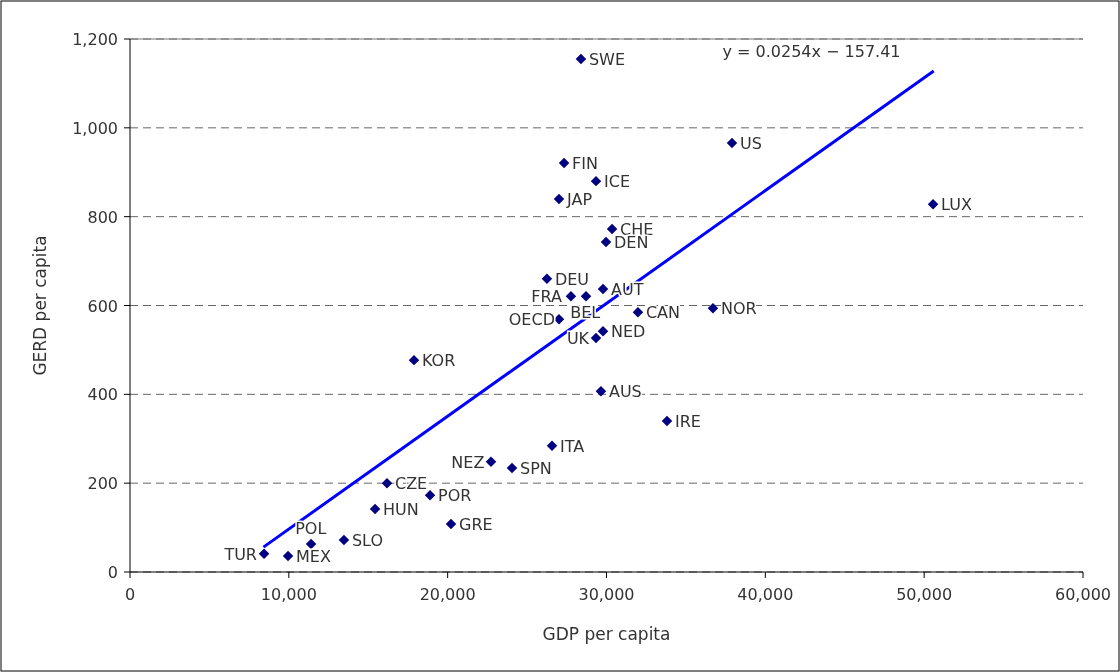 Image resolution: width=1120 pixels, height=672 pixels. I want to click on annotation: HUN, so click(401, 509).